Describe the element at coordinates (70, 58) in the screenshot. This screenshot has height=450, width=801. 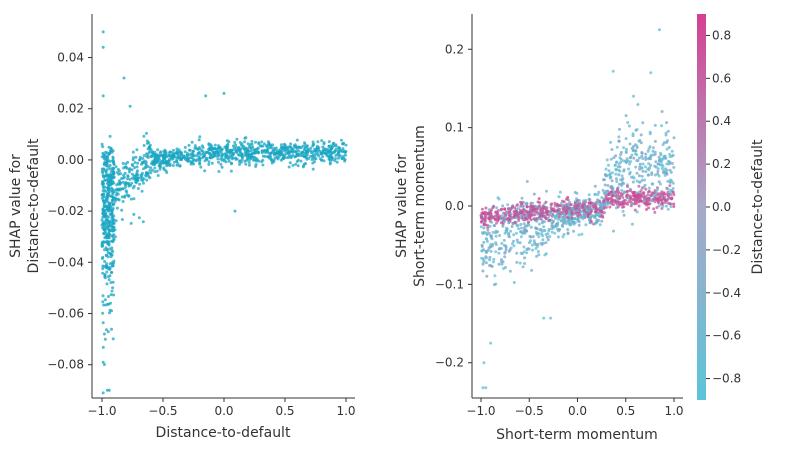
I see `y-tick-label: 0.04` at that location.